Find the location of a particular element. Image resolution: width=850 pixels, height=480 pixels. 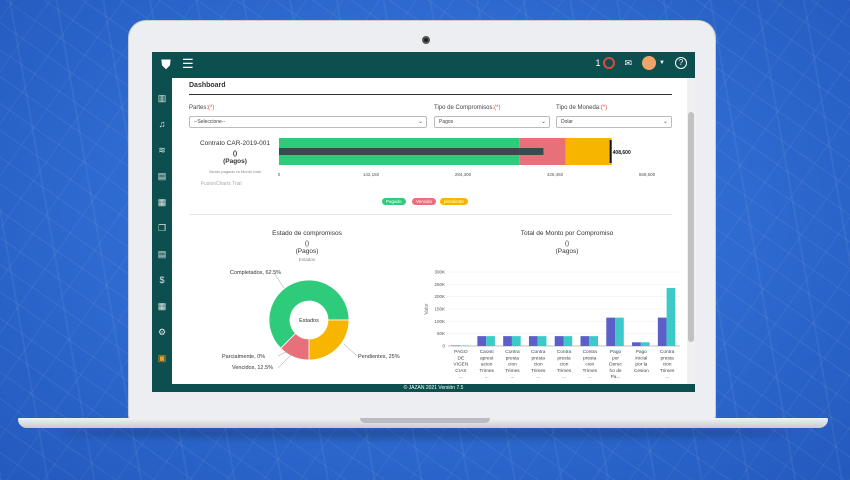

bar-category-label: CIAS is located at coordinates (460, 371).